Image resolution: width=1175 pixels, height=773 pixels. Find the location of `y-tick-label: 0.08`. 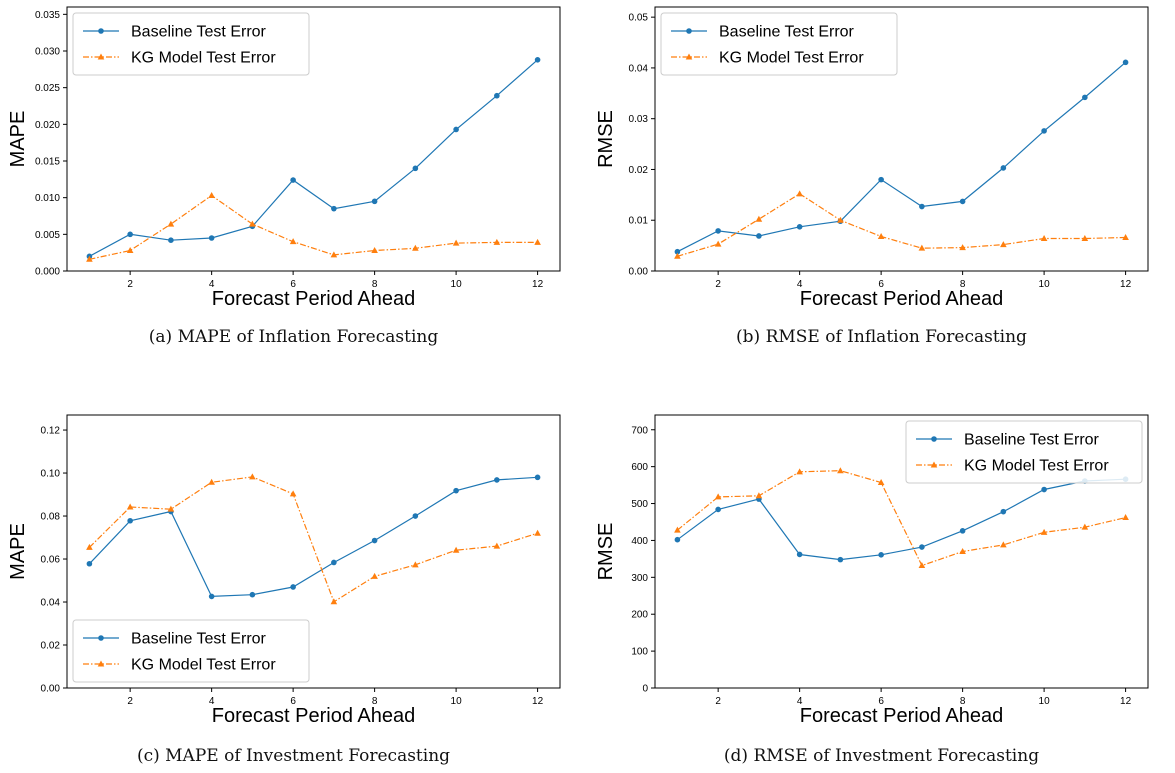

y-tick-label: 0.08 is located at coordinates (51, 517).